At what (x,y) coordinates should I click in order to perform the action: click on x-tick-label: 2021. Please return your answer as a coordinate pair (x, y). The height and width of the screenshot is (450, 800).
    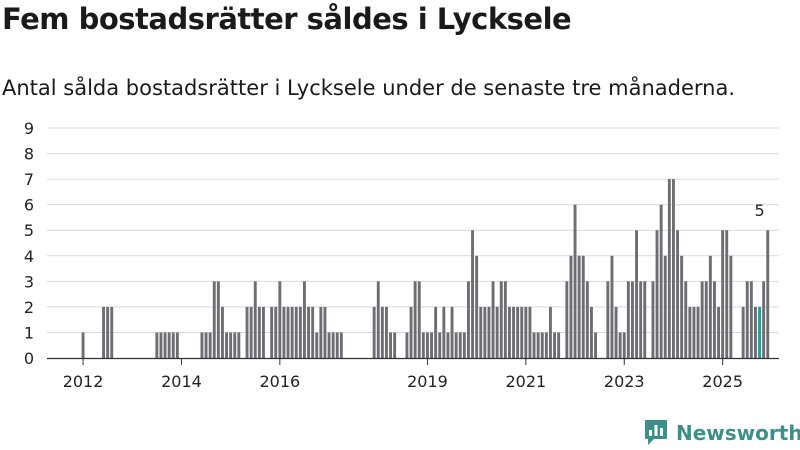
    Looking at the image, I should click on (525, 381).